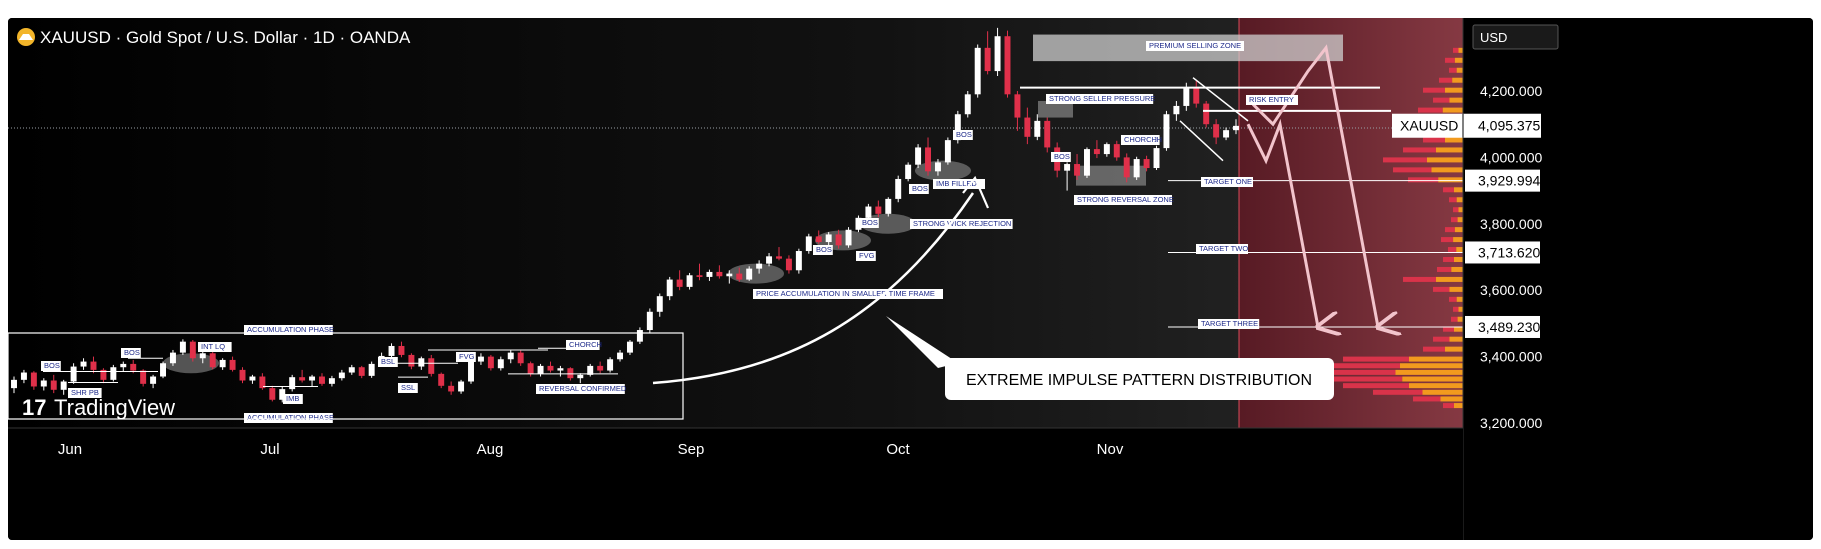 The image size is (1821, 549). I want to click on x-tick-label: Oct, so click(898, 449).